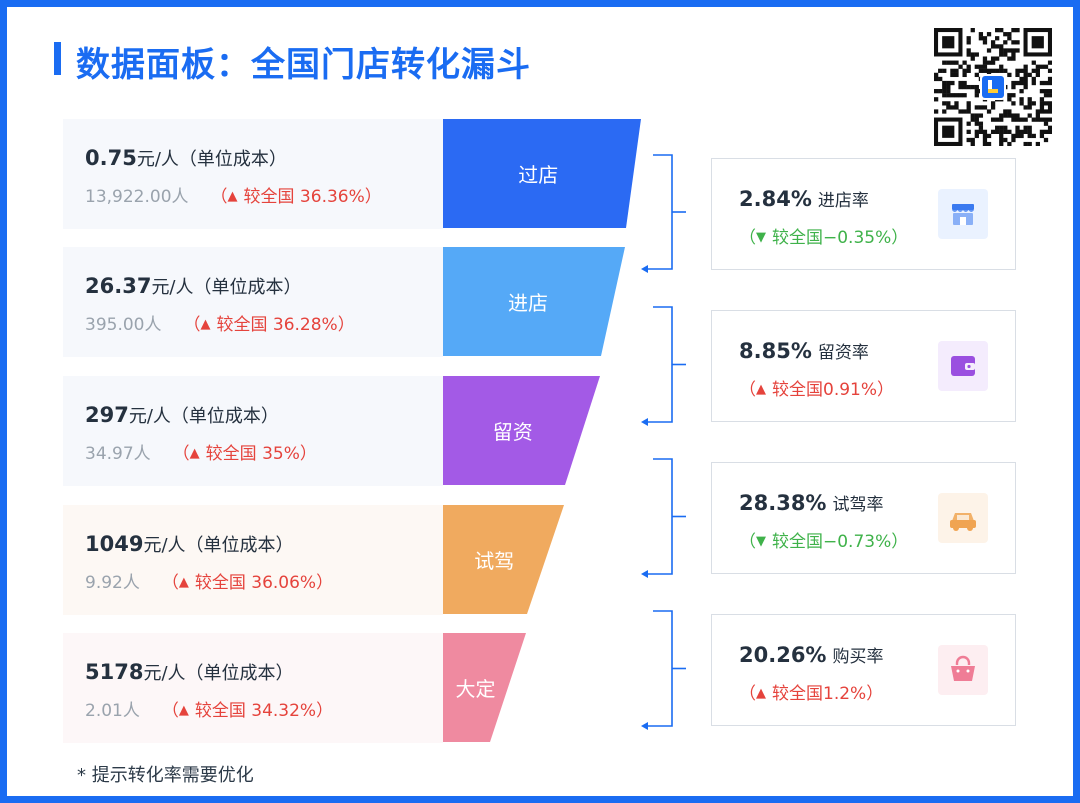 The width and height of the screenshot is (1080, 803). I want to click on unit-cost: 1049元/人（单位成本）, so click(189, 544).